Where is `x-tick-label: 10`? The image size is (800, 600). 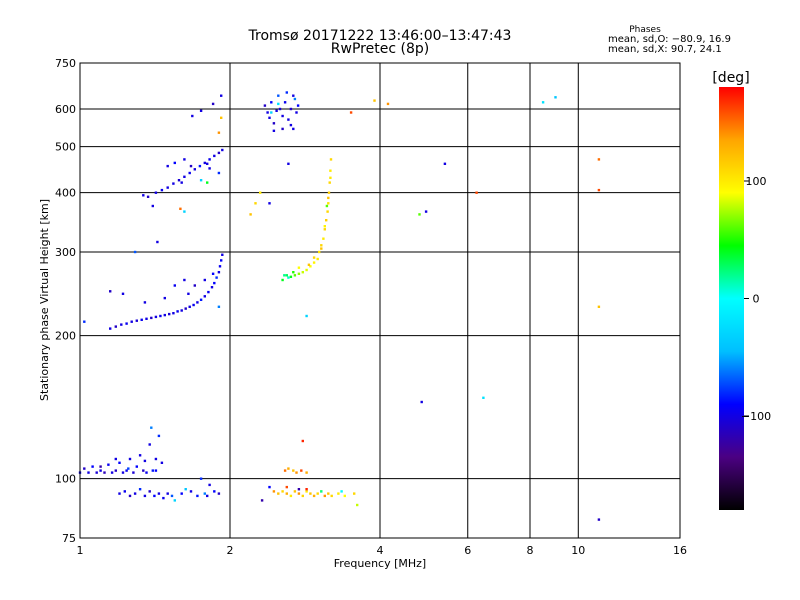
x-tick-label: 10 is located at coordinates (578, 550).